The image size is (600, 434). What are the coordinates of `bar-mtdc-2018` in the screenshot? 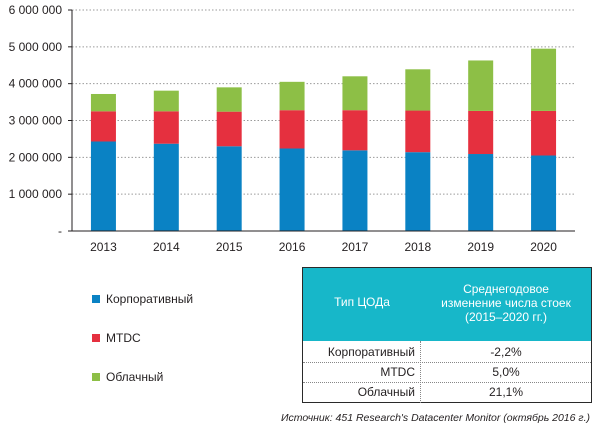 It's located at (418, 131).